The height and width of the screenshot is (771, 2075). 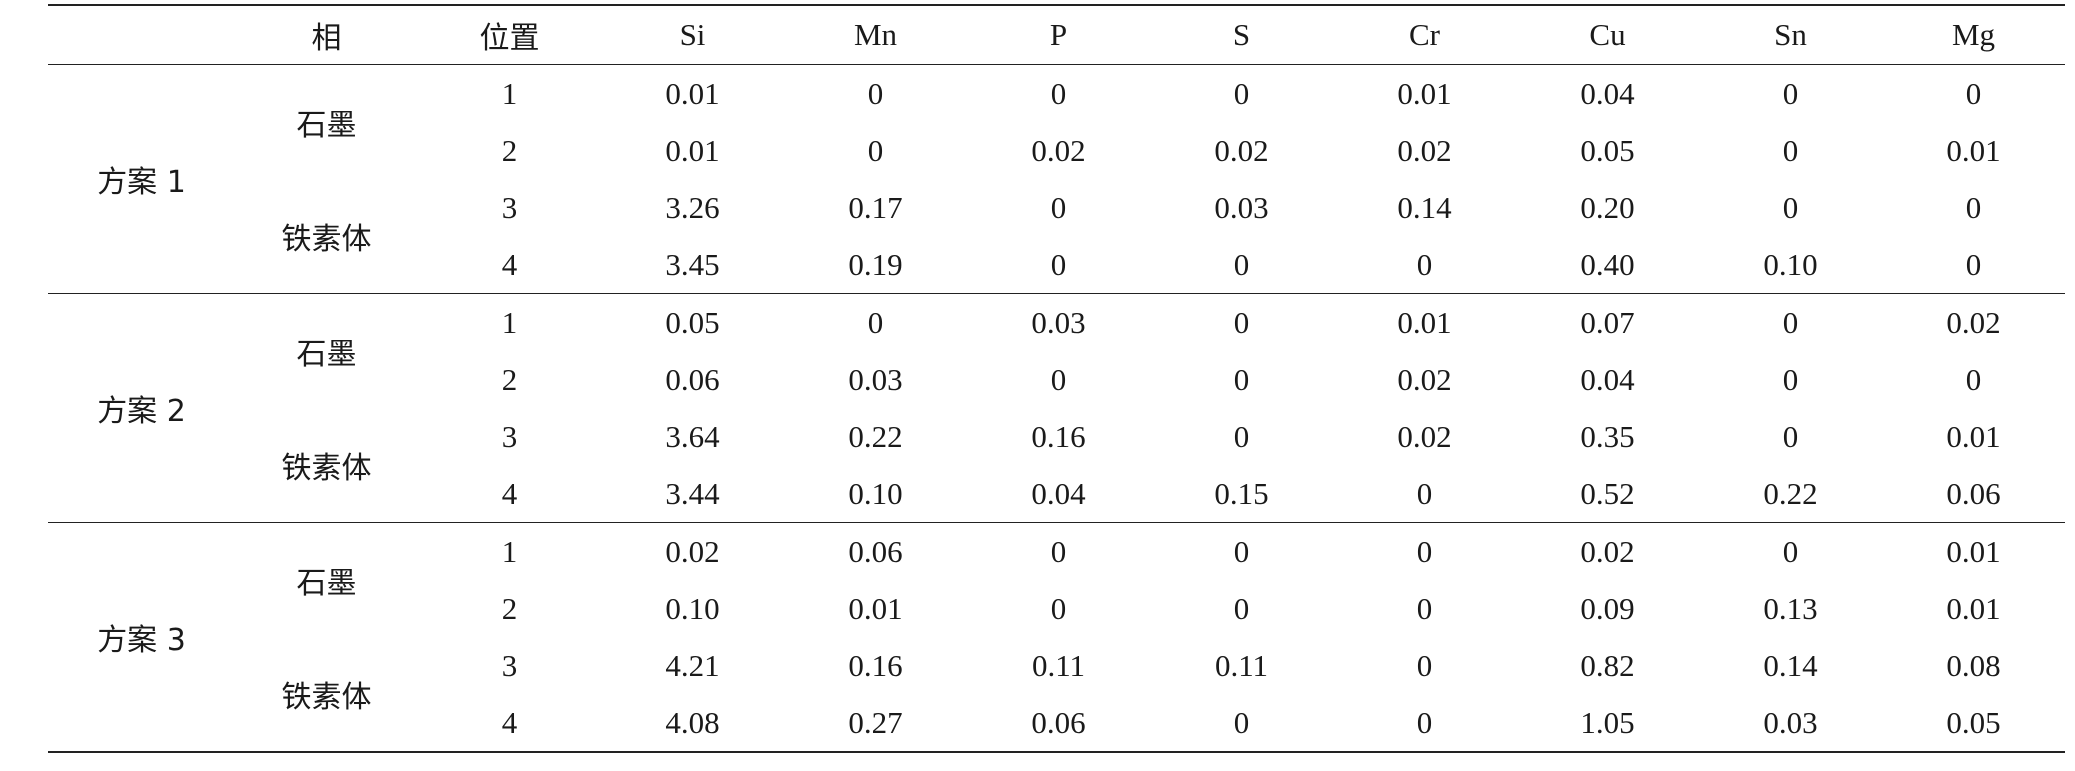 What do you see at coordinates (692, 264) in the screenshot?
I see `value-cell: 3.45` at bounding box center [692, 264].